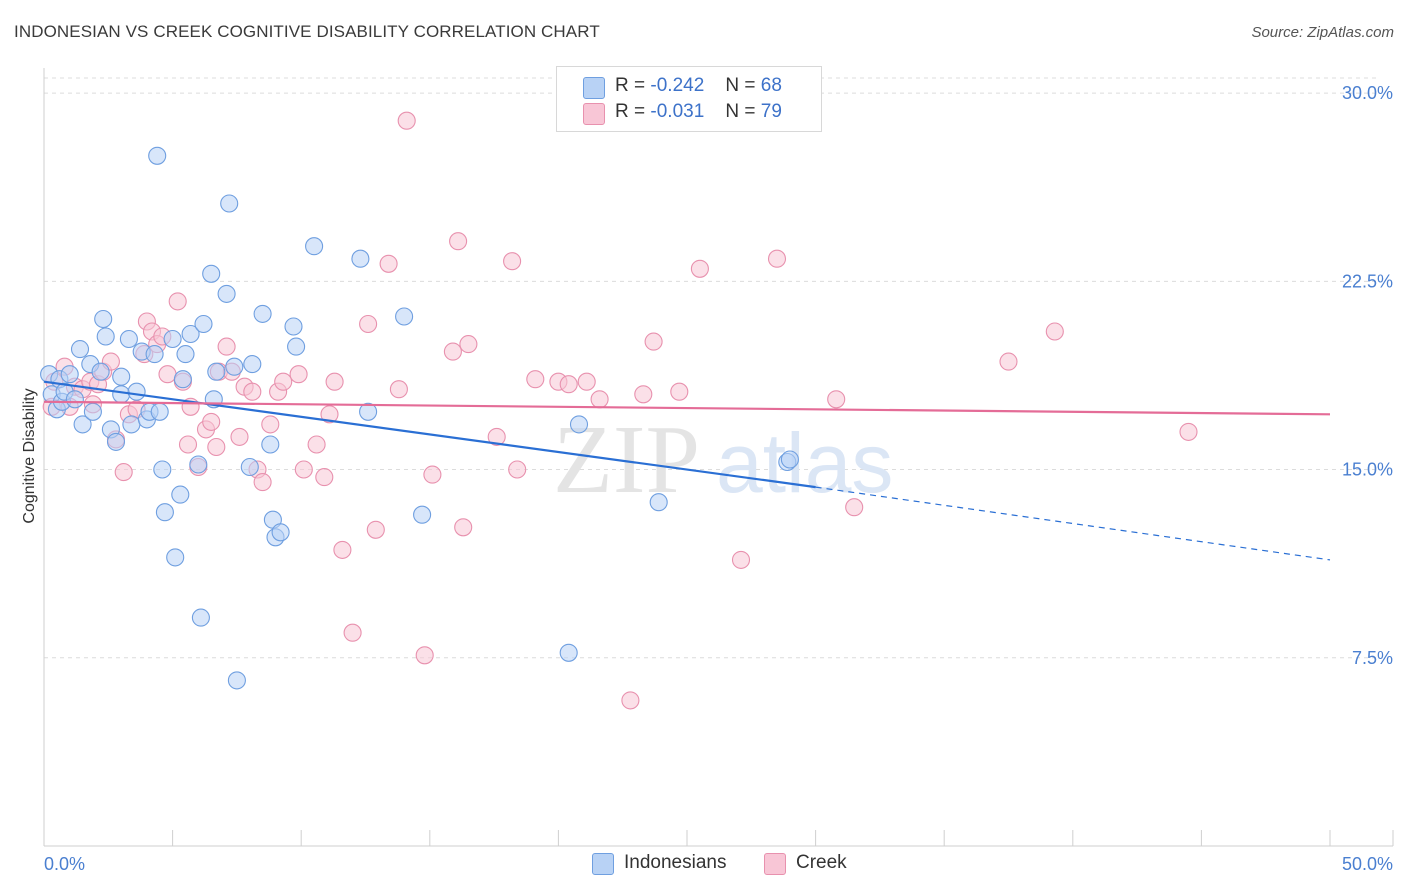  I want to click on legend-r-value: -0.031, so click(677, 111).